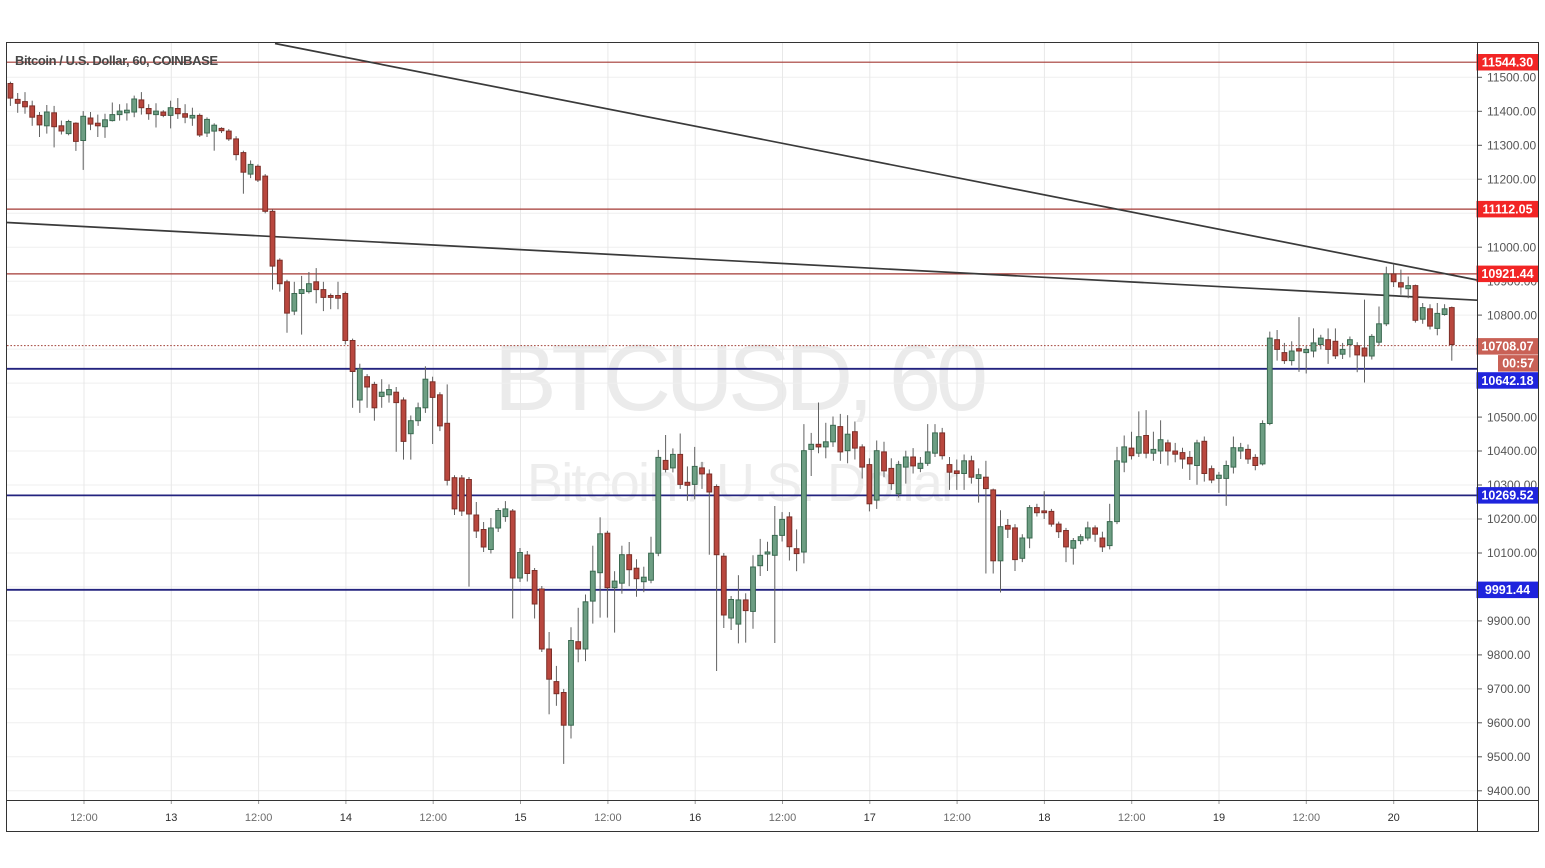  I want to click on svg-text: BTCUSD, 60, so click(741, 377).